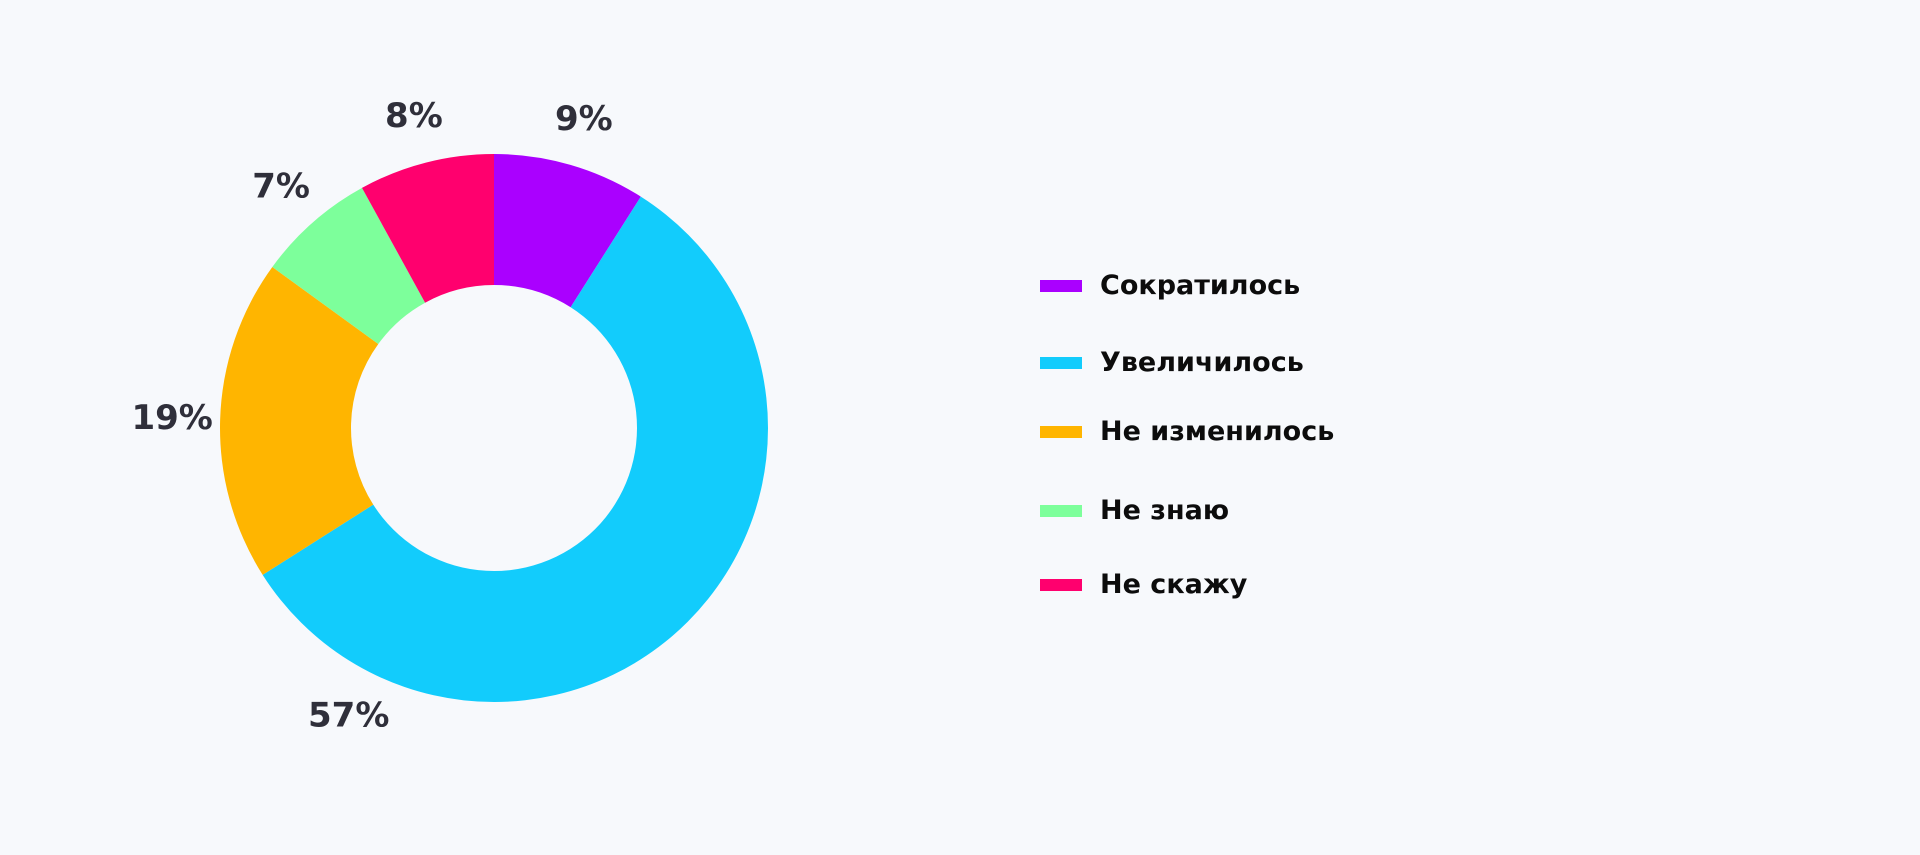 The image size is (1920, 855). Describe the element at coordinates (1174, 584) in the screenshot. I see `legend-label: Не скажу` at that location.